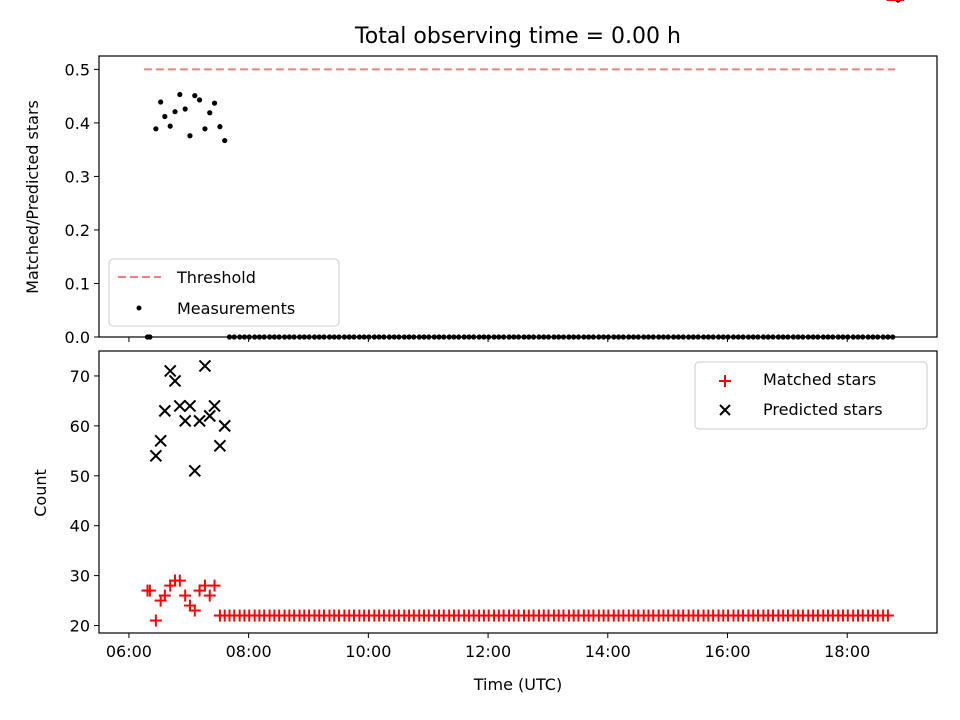  Describe the element at coordinates (847, 651) in the screenshot. I see `x-tick-label: 18:00` at that location.